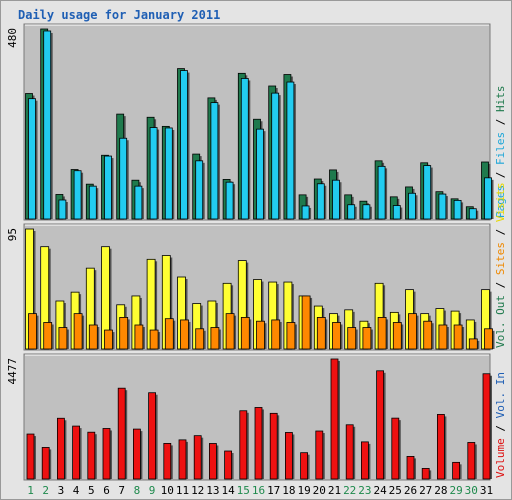  Describe the element at coordinates (106, 490) in the screenshot. I see `x-tick-6: 6` at that location.